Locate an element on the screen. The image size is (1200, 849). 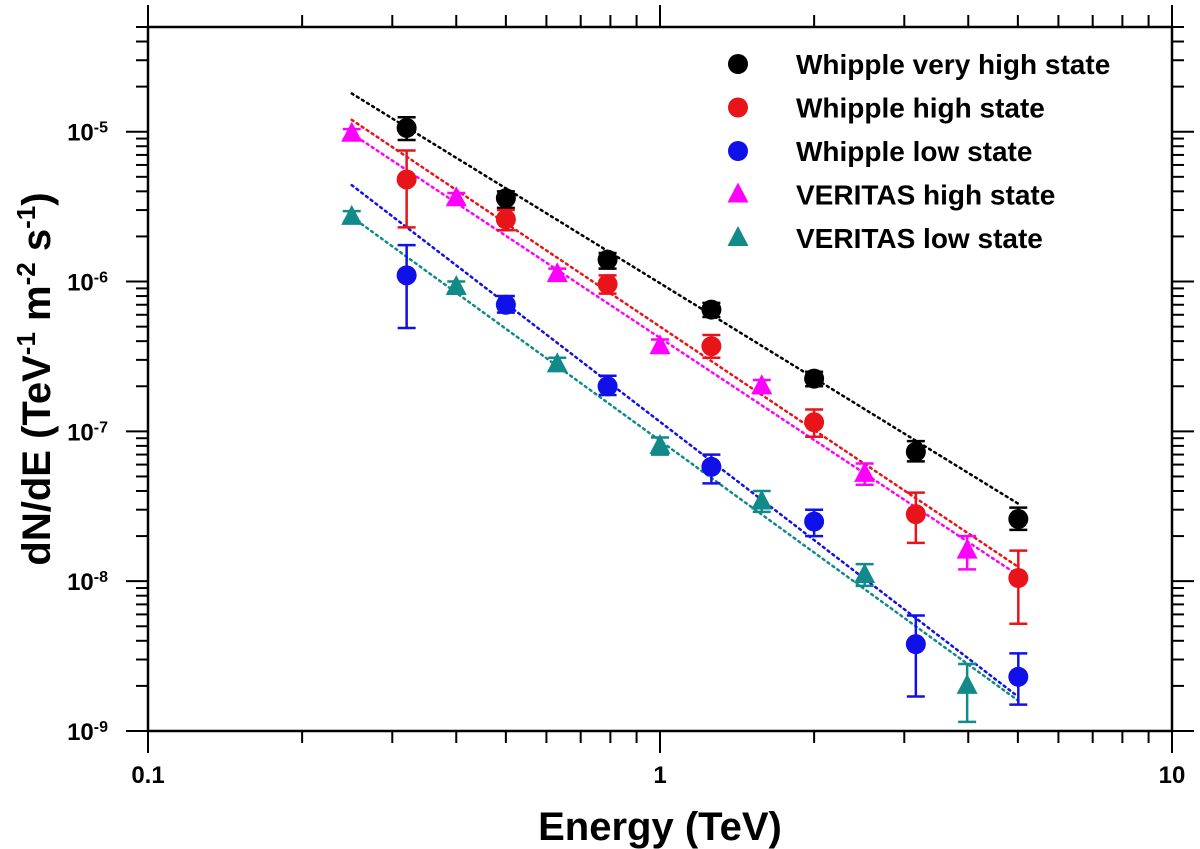
y-tick-labels: 10-910-810-710-610-5 is located at coordinates (87, 432).